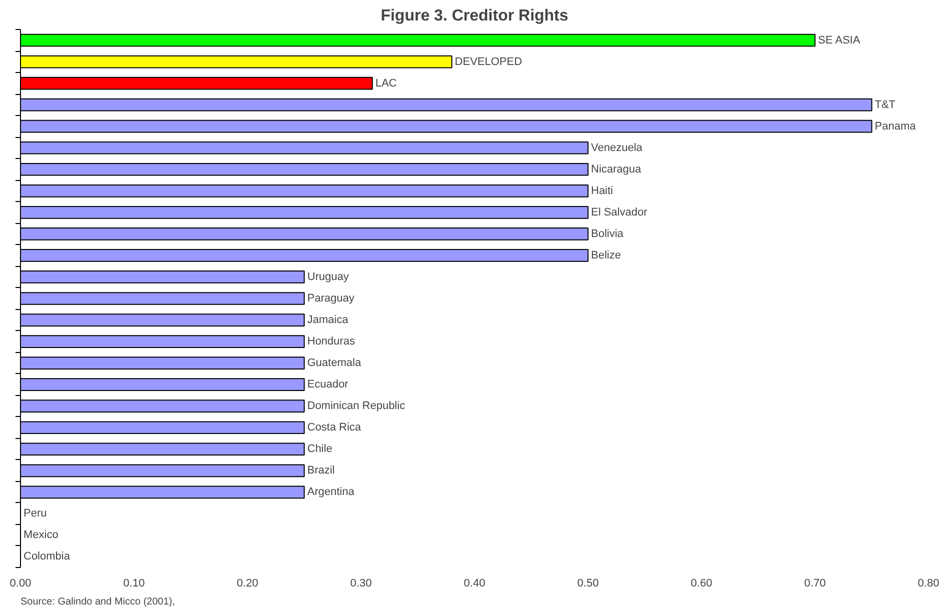 Image resolution: width=943 pixels, height=612 pixels. What do you see at coordinates (607, 234) in the screenshot?
I see `y-tick-label: Bolivia` at bounding box center [607, 234].